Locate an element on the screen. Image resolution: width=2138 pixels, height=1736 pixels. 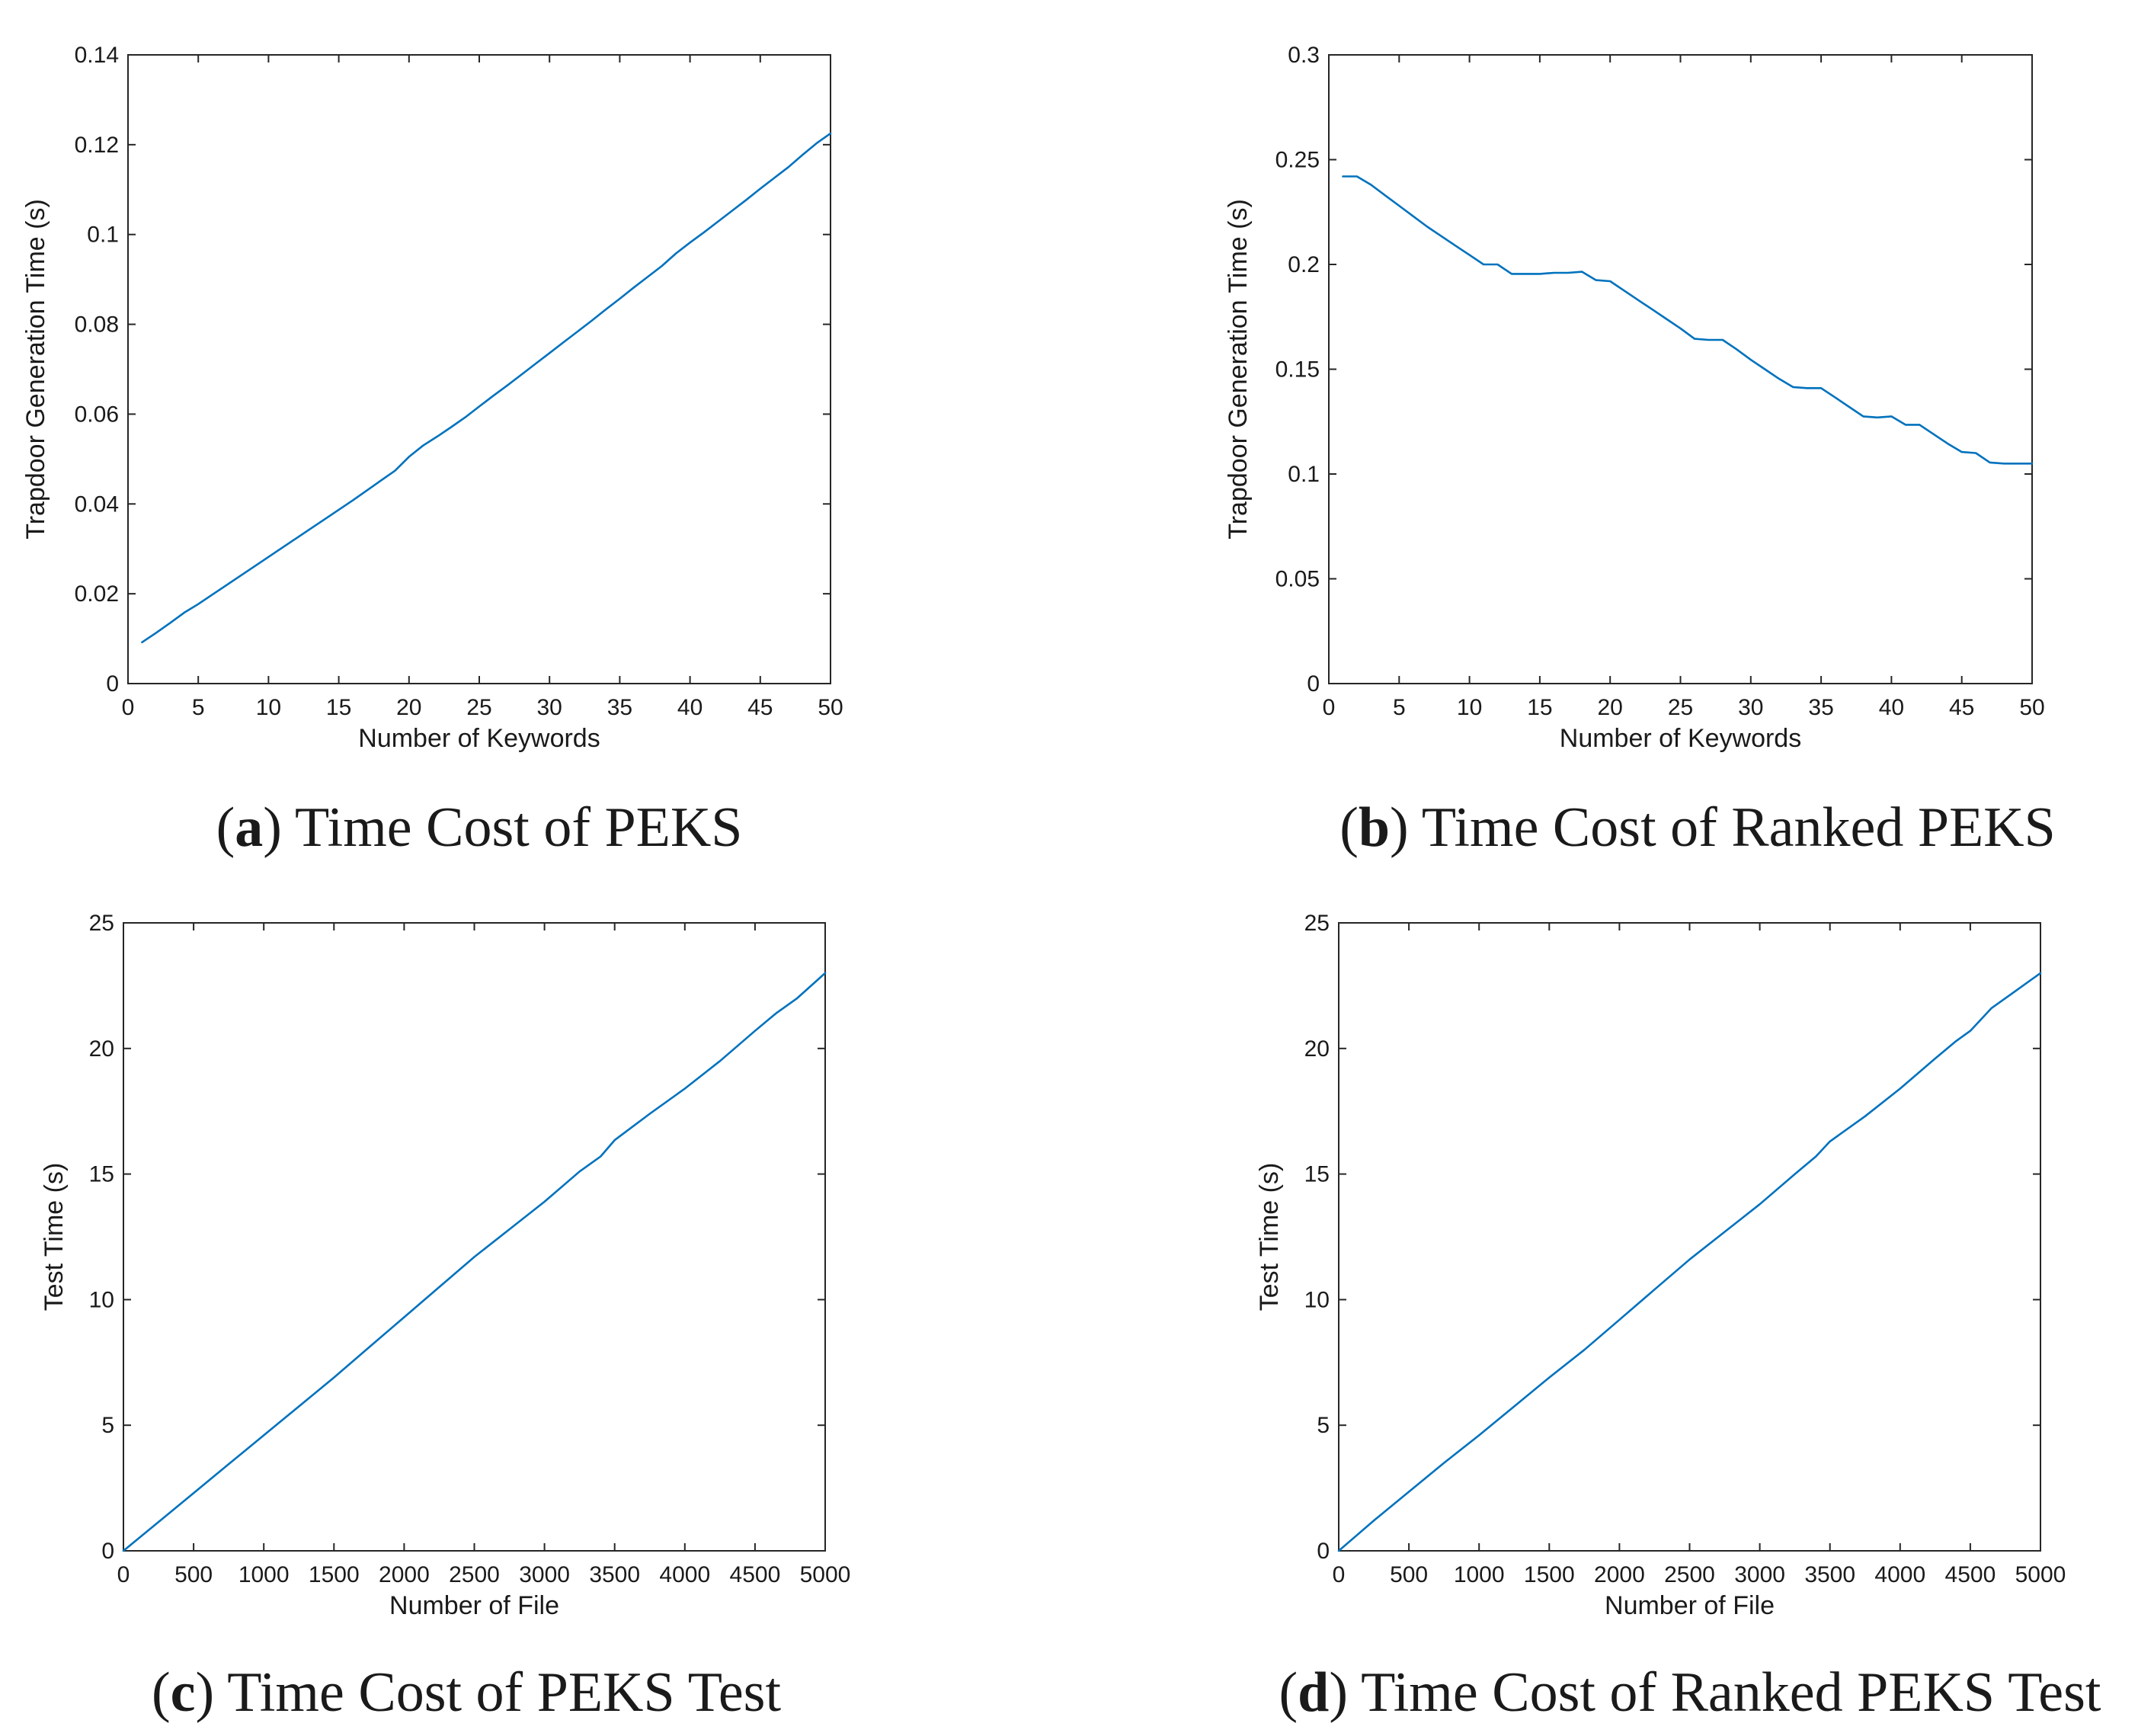
panel-a-xtick-label: 50 is located at coordinates (830, 707).